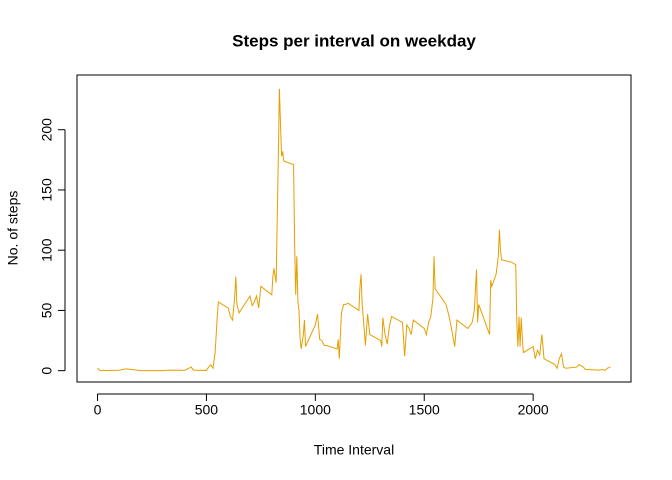  What do you see at coordinates (13, 228) in the screenshot?
I see `y-axis-label: No. of steps` at bounding box center [13, 228].